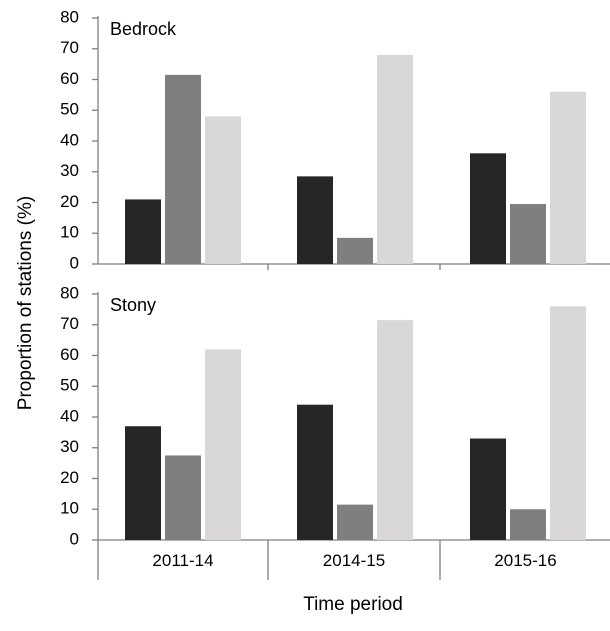 This screenshot has width=610, height=631. Describe the element at coordinates (525, 560) in the screenshot. I see `x-tick-label: 2015-16` at that location.